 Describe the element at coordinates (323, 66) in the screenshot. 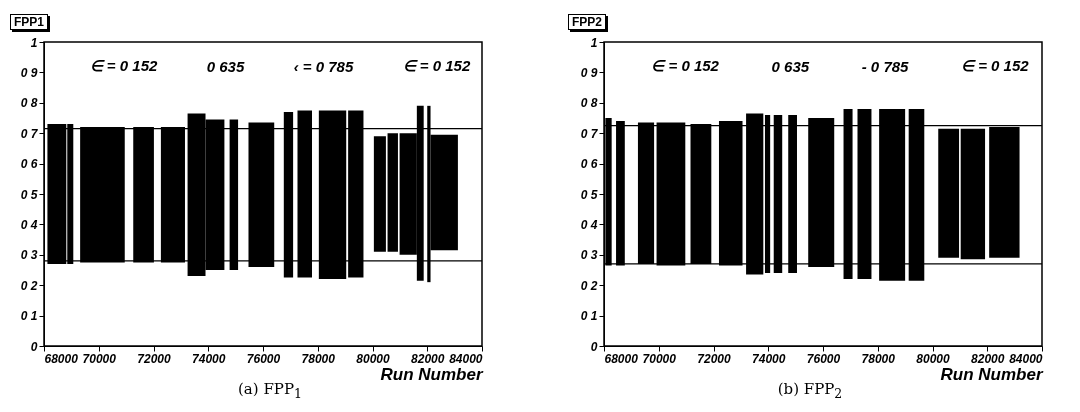

I see `annotation: ‹ = 0 785` at that location.